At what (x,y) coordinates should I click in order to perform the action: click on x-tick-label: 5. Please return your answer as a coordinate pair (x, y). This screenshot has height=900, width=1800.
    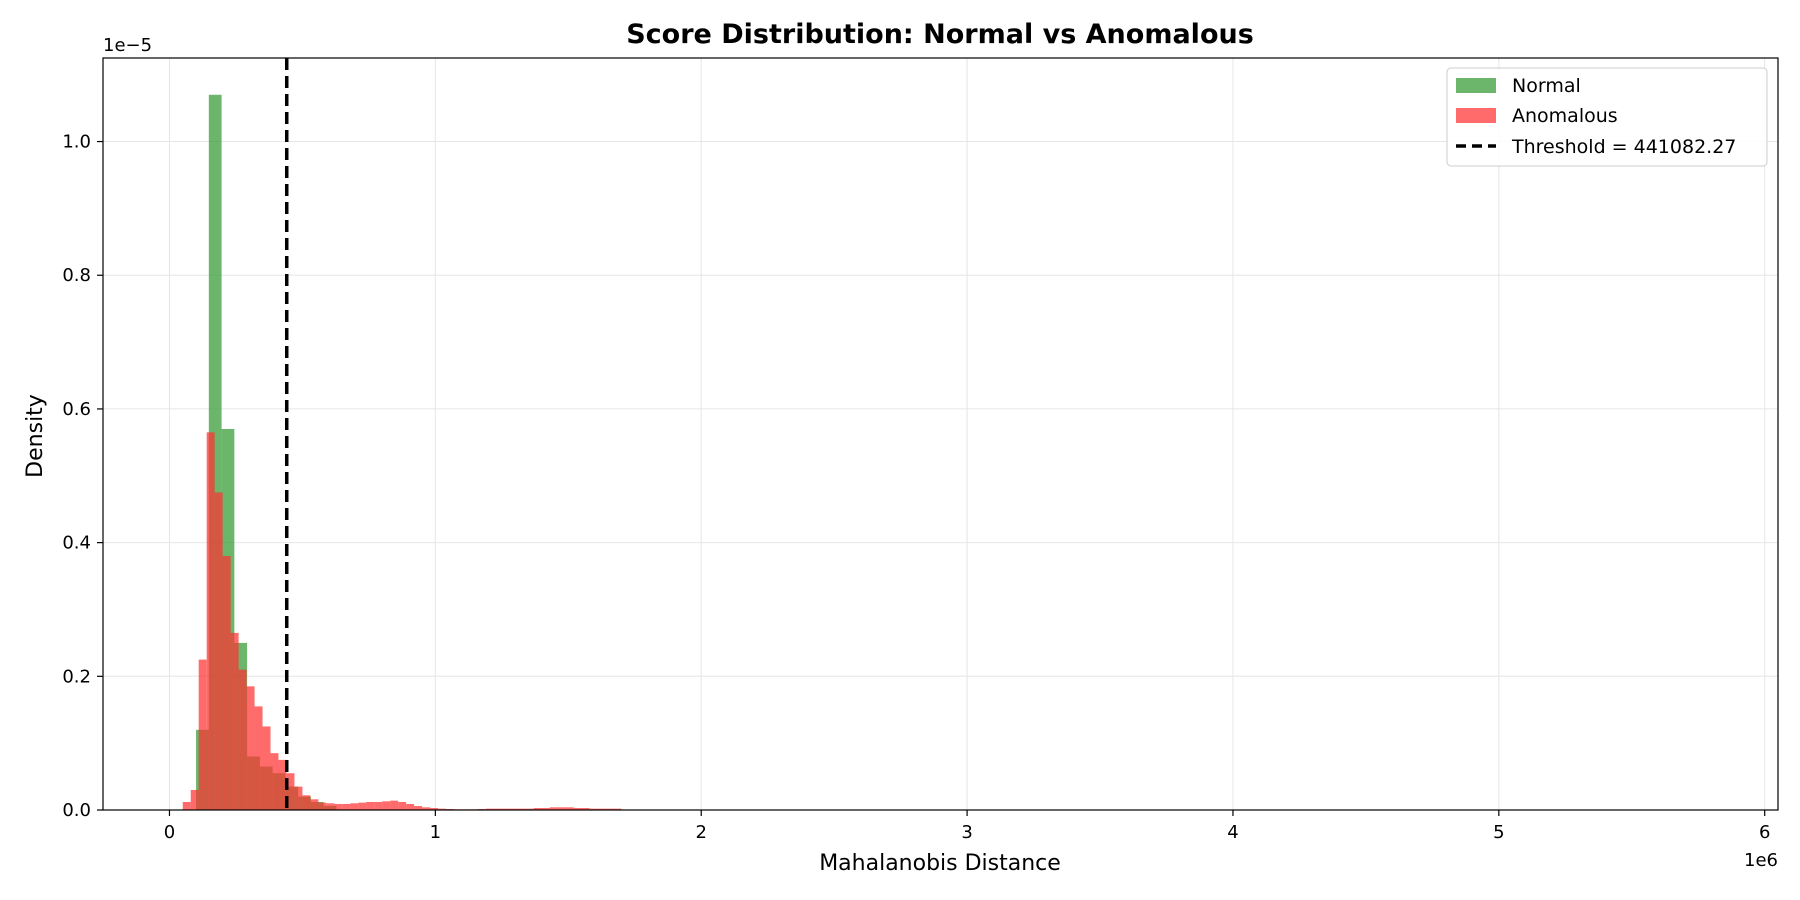
    Looking at the image, I should click on (1498, 832).